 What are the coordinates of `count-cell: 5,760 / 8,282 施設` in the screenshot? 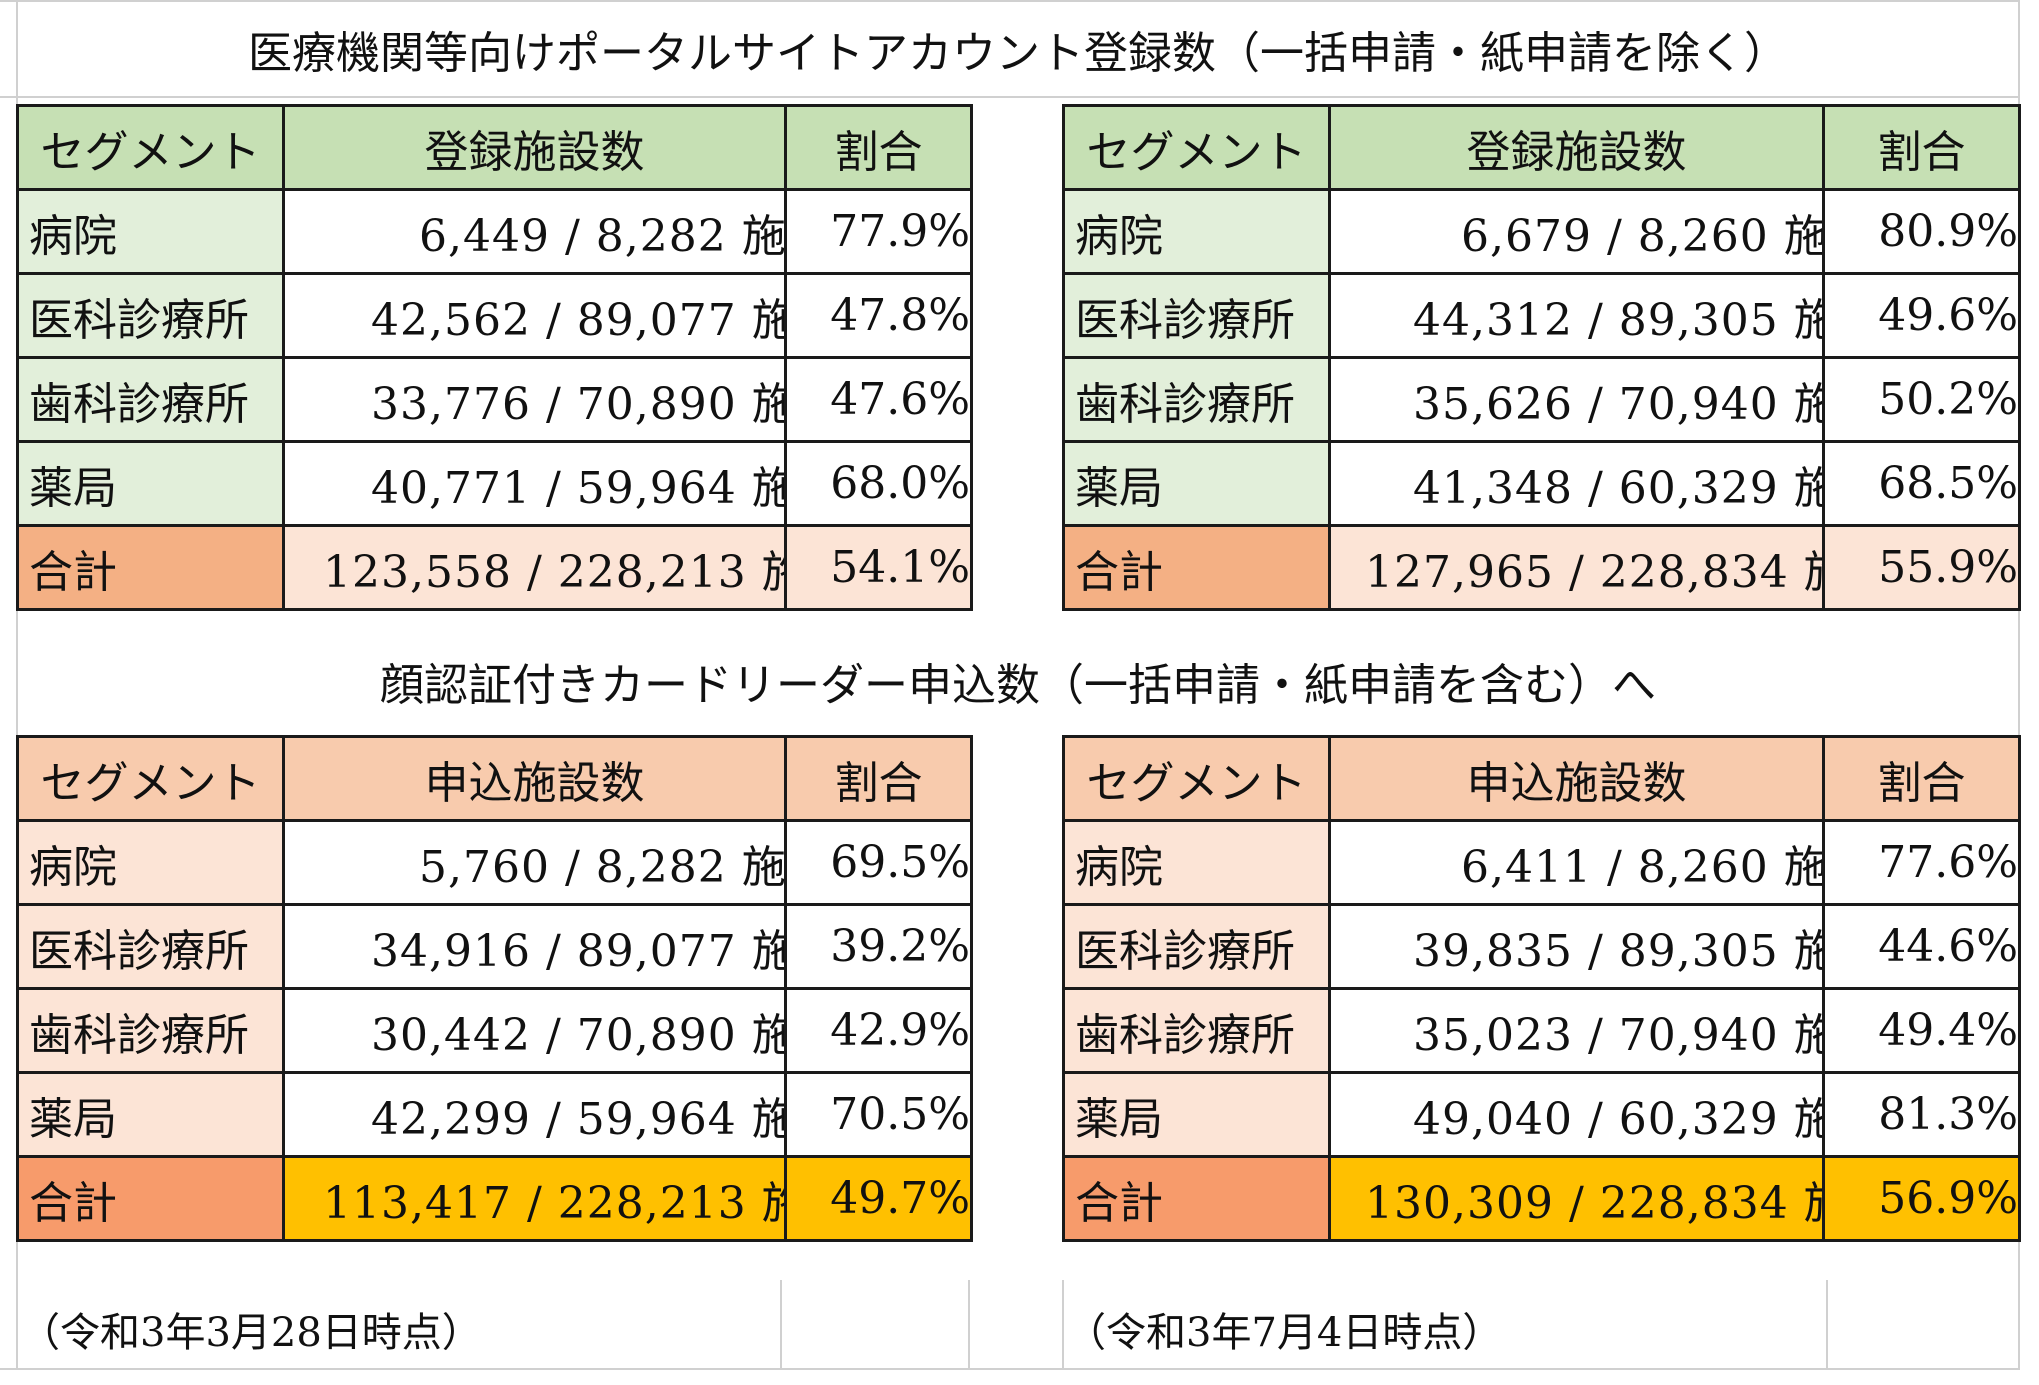 It's located at (534, 862).